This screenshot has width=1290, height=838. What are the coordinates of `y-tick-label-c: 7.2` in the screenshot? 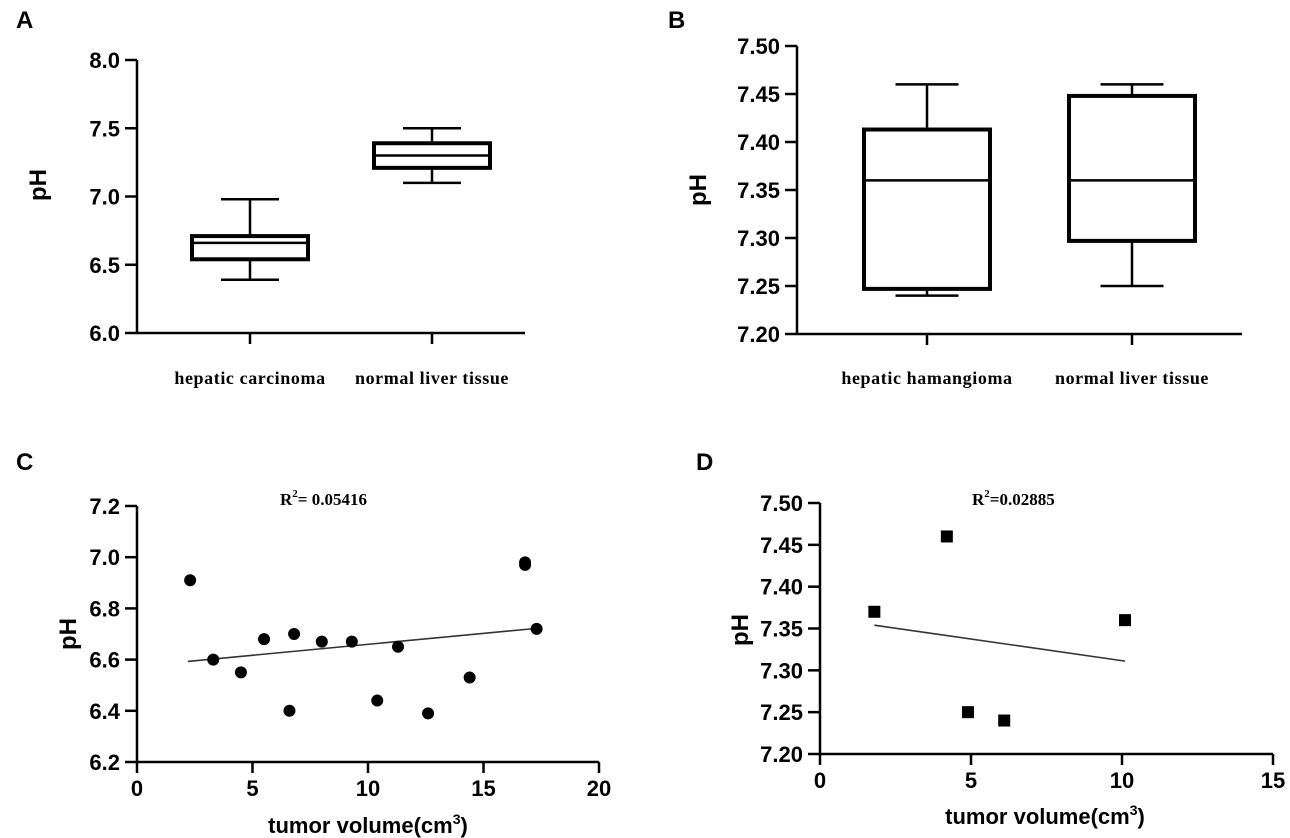 It's located at (104, 506).